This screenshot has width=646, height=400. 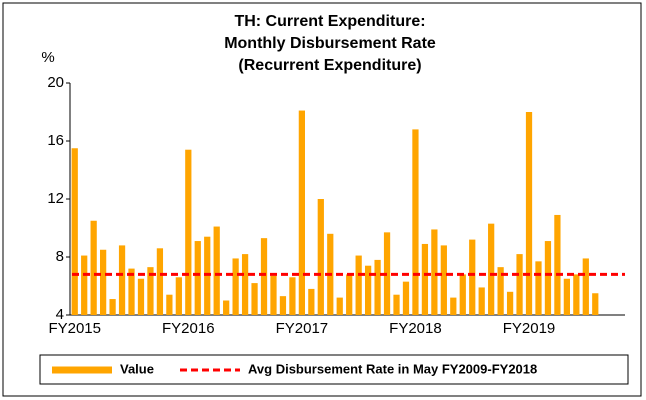 I want to click on legend-box, so click(x=334, y=369).